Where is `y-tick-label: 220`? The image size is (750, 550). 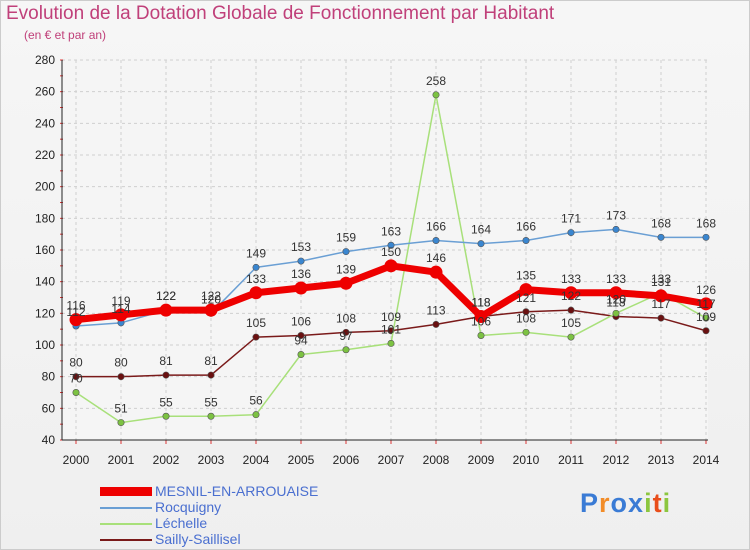
y-tick-label: 220 is located at coordinates (45, 155).